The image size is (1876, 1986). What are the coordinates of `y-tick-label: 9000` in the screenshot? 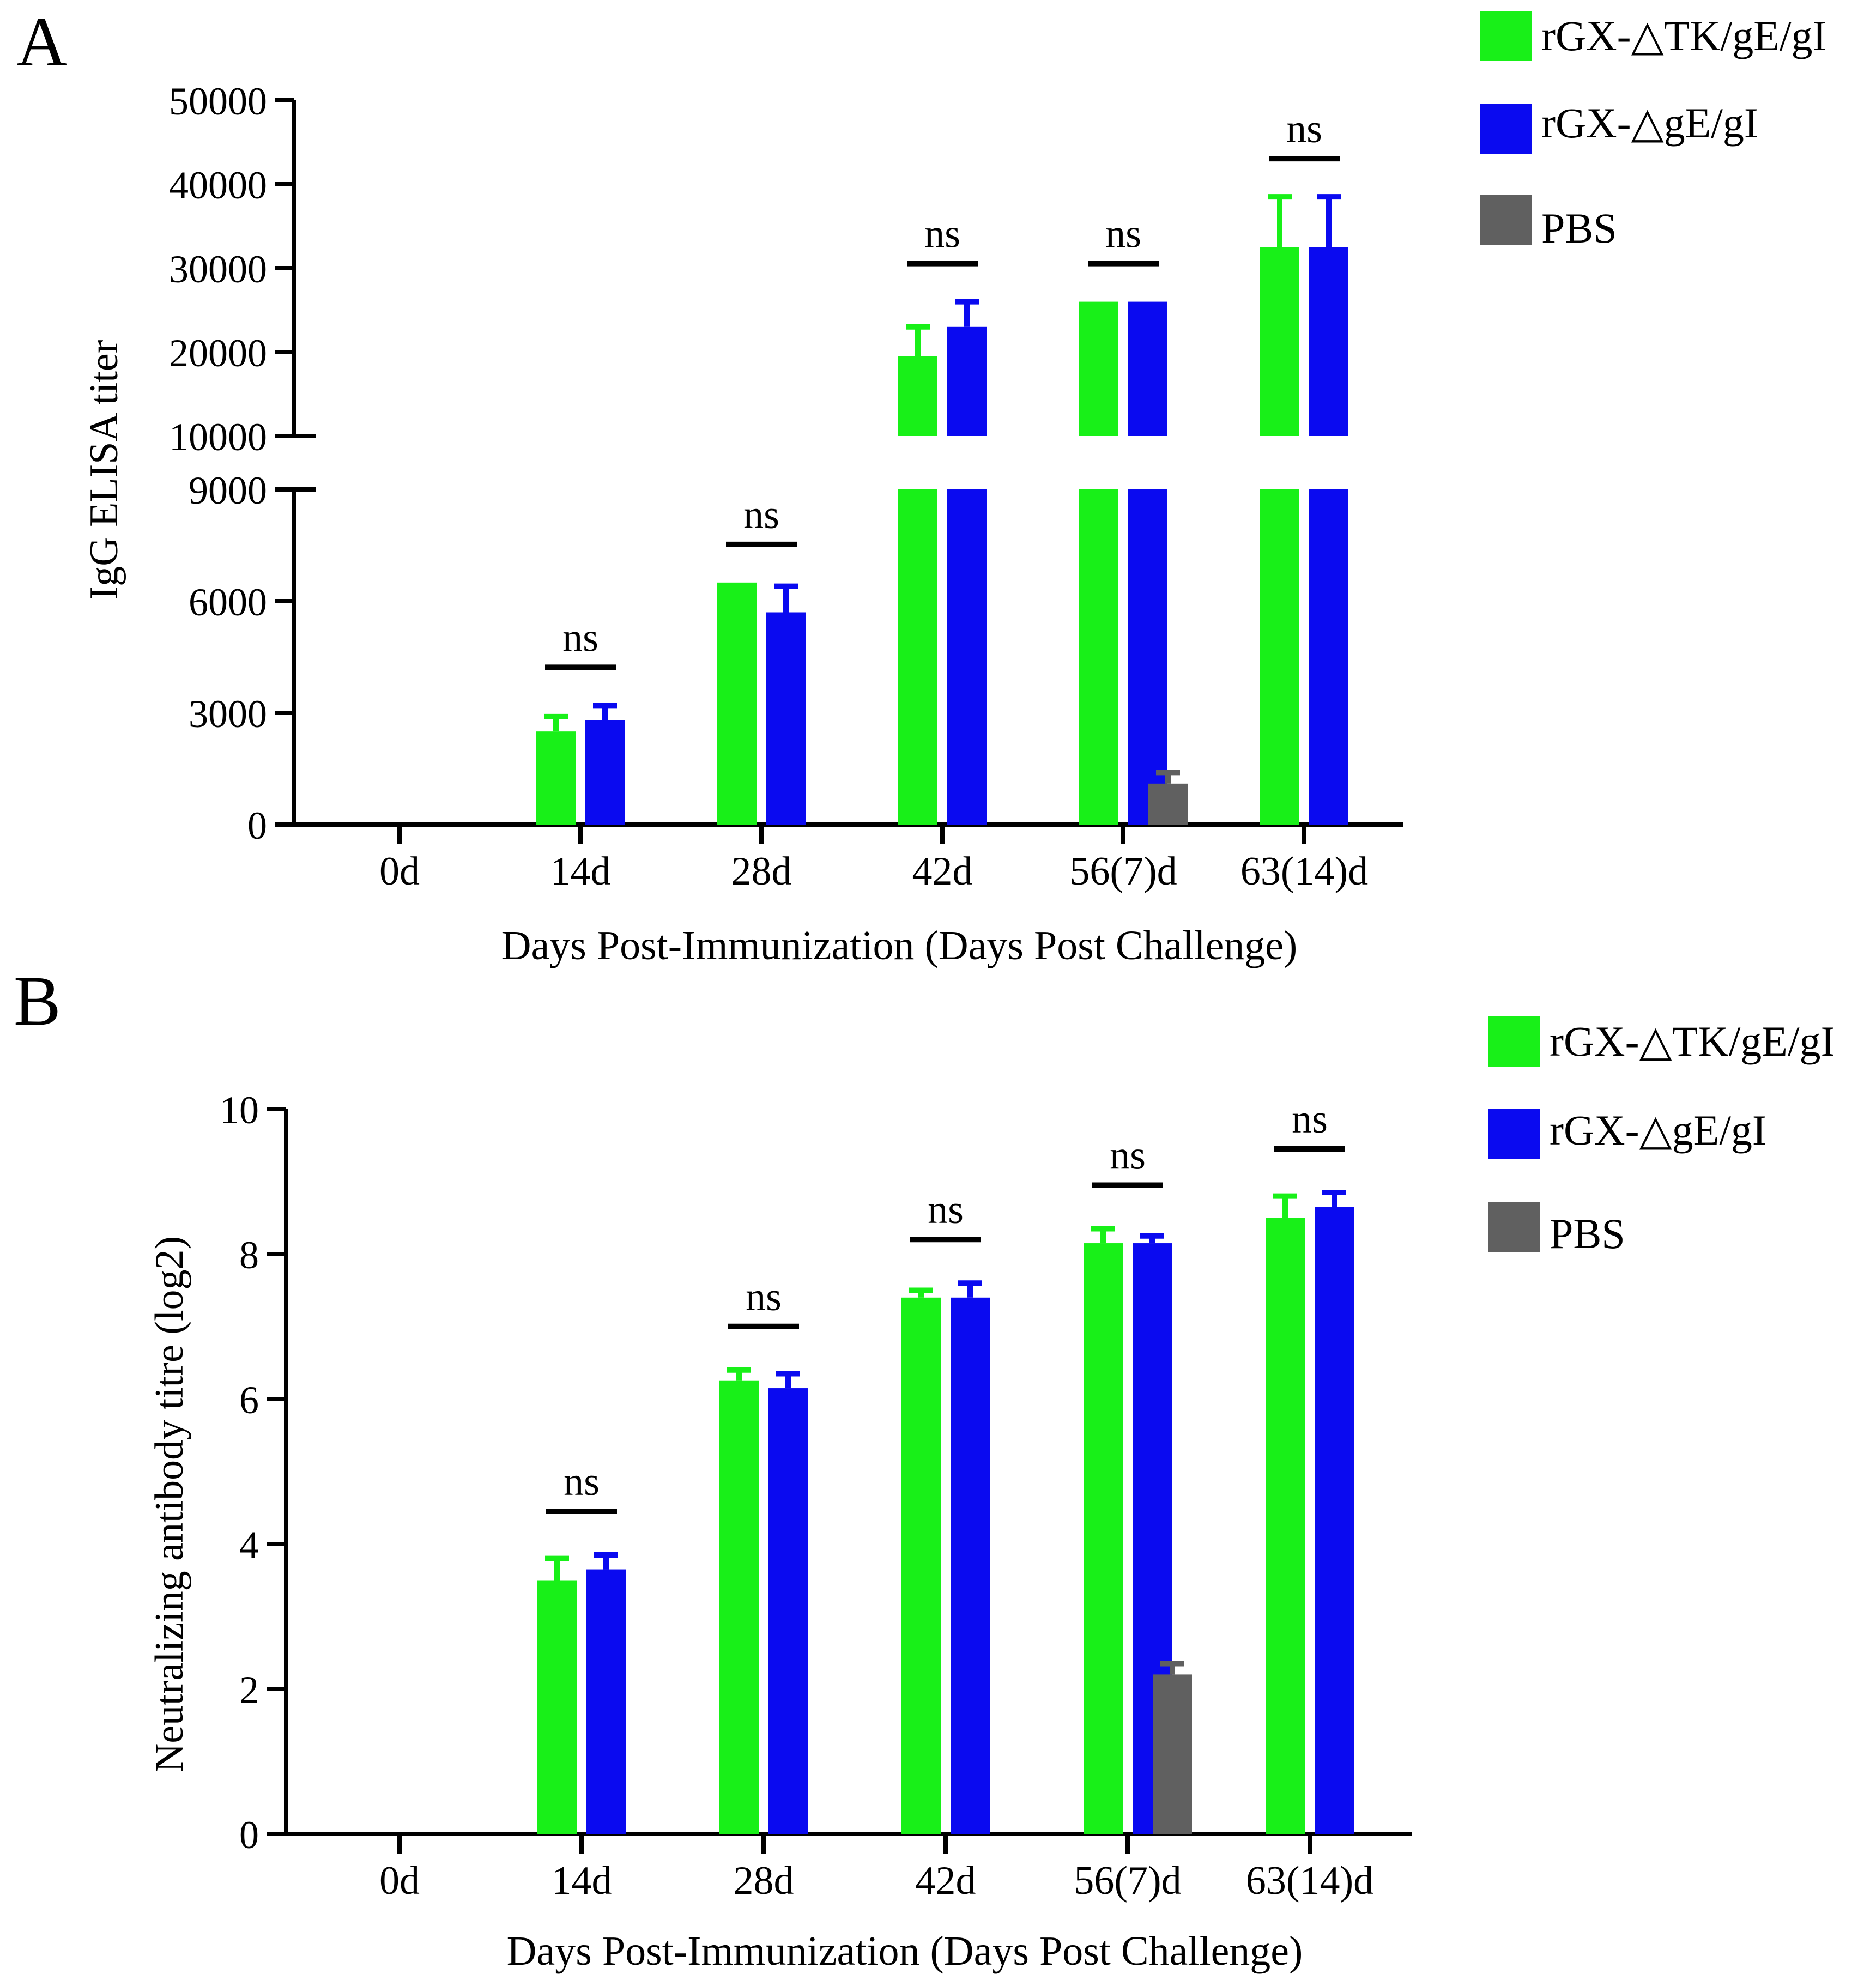 It's located at (228, 490).